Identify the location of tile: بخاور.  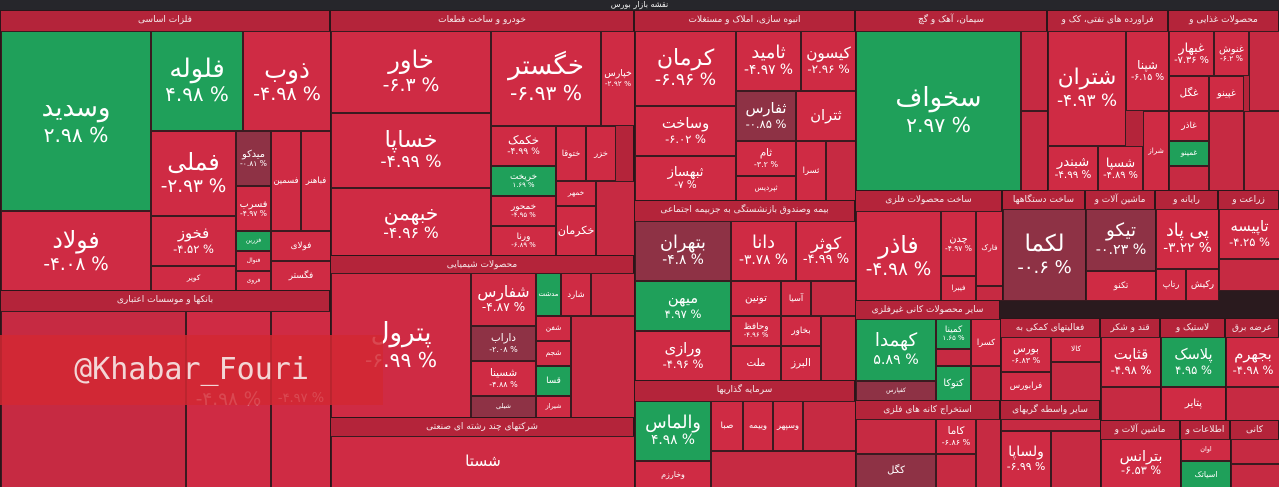
(801, 331).